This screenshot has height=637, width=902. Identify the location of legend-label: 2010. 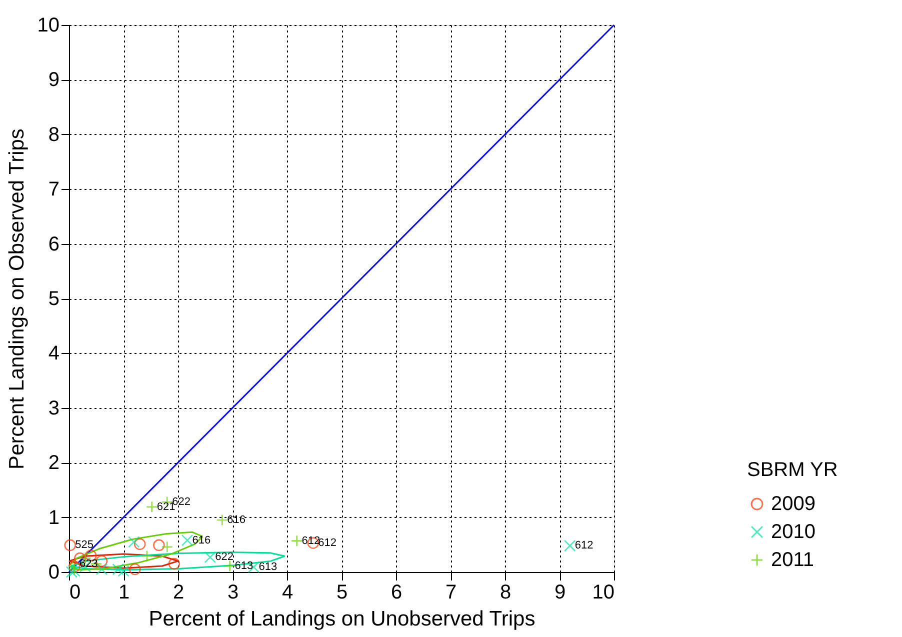
(793, 532).